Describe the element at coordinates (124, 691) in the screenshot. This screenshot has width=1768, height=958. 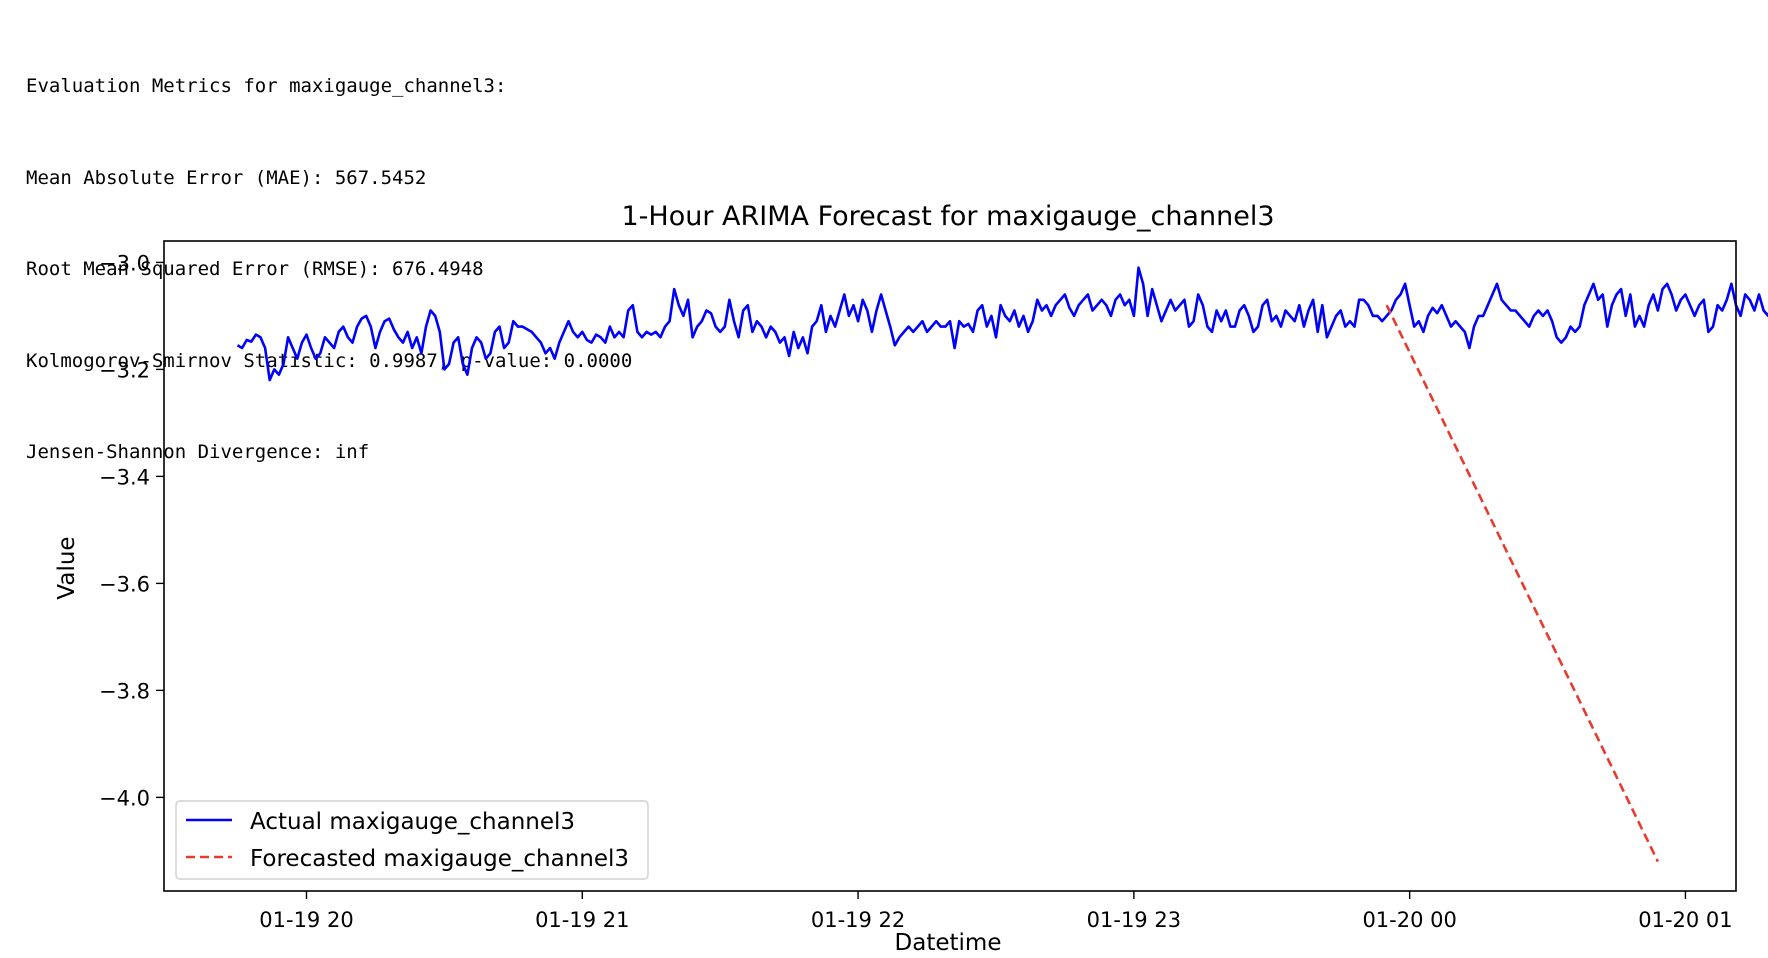
I see `y-tick-label: −3.8` at that location.